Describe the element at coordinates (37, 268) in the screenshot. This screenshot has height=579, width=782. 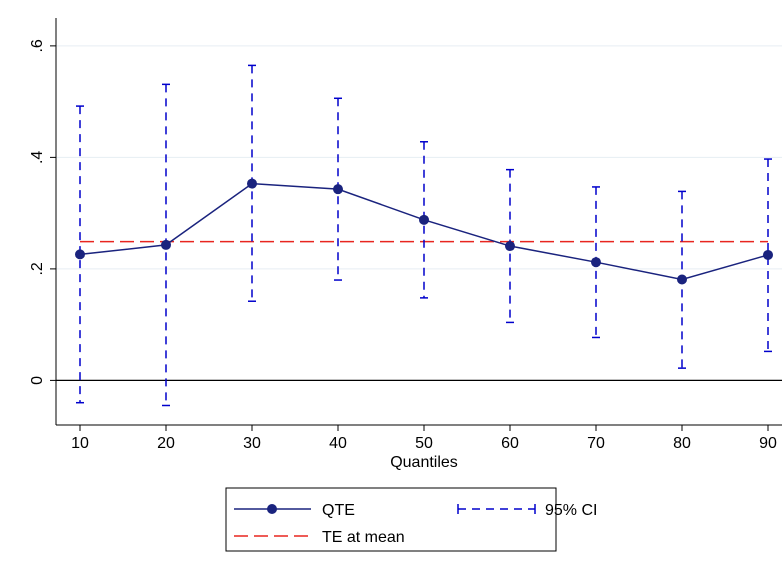
I see `y-tick-label: .2` at that location.